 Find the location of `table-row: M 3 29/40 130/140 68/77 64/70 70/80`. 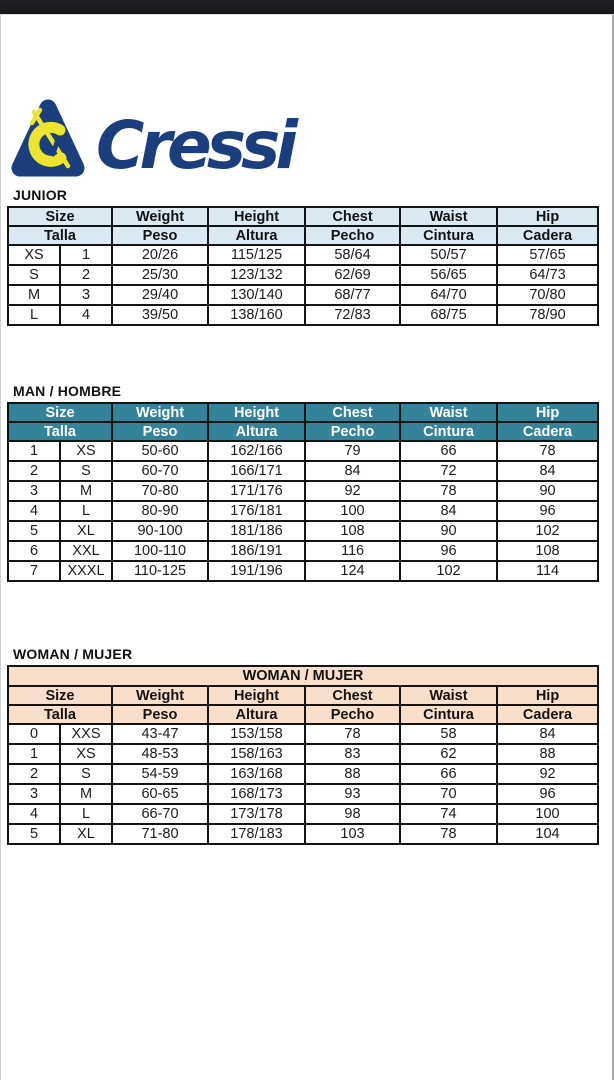

table-row: M 3 29/40 130/140 68/77 64/70 70/80 is located at coordinates (303, 295).